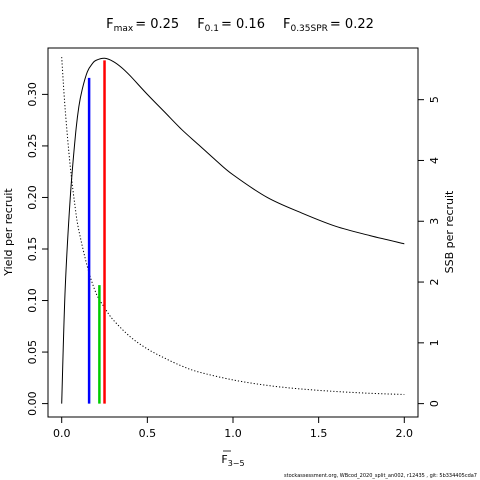  What do you see at coordinates (224, 459) in the screenshot?
I see `x-axis-title-label: F` at bounding box center [224, 459].